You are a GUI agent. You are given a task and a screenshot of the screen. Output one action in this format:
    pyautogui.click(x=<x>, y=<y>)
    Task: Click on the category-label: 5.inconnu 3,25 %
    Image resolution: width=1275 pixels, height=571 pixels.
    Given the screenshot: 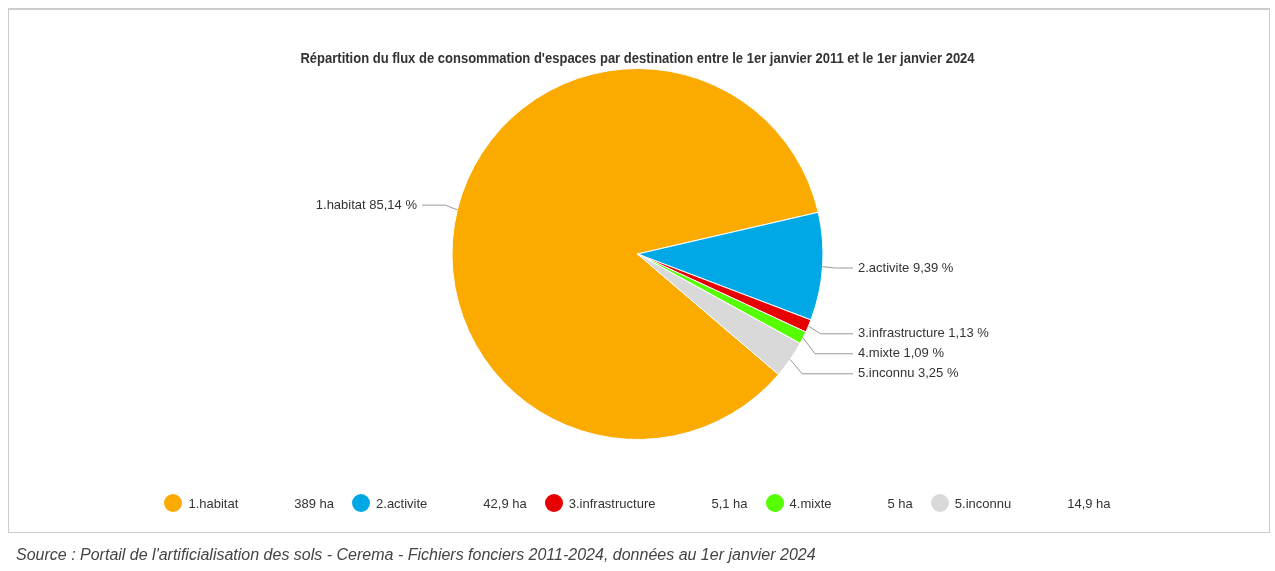 What is the action you would take?
    pyautogui.click(x=908, y=373)
    